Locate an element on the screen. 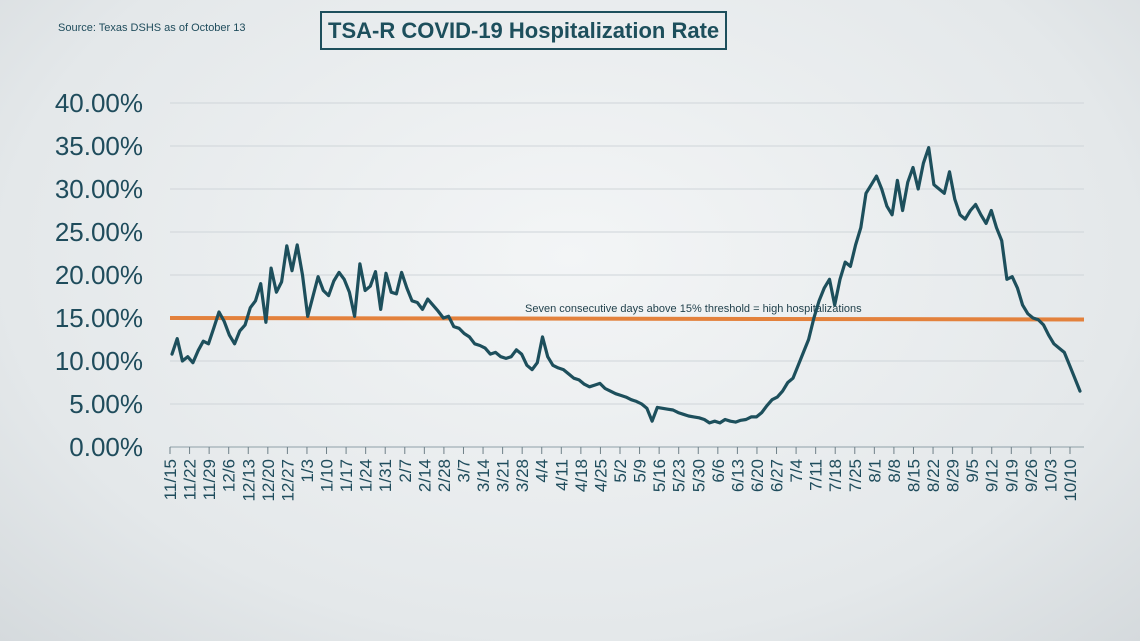  x-tick-label: 4/25 is located at coordinates (600, 475).